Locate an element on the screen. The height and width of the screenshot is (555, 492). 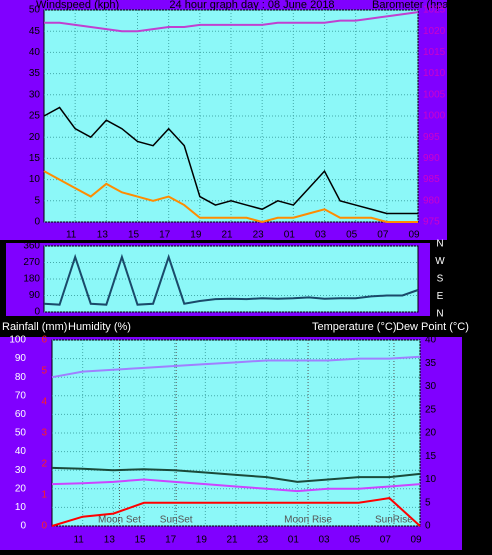
y-tick-label: 180 is located at coordinates (31, 279).